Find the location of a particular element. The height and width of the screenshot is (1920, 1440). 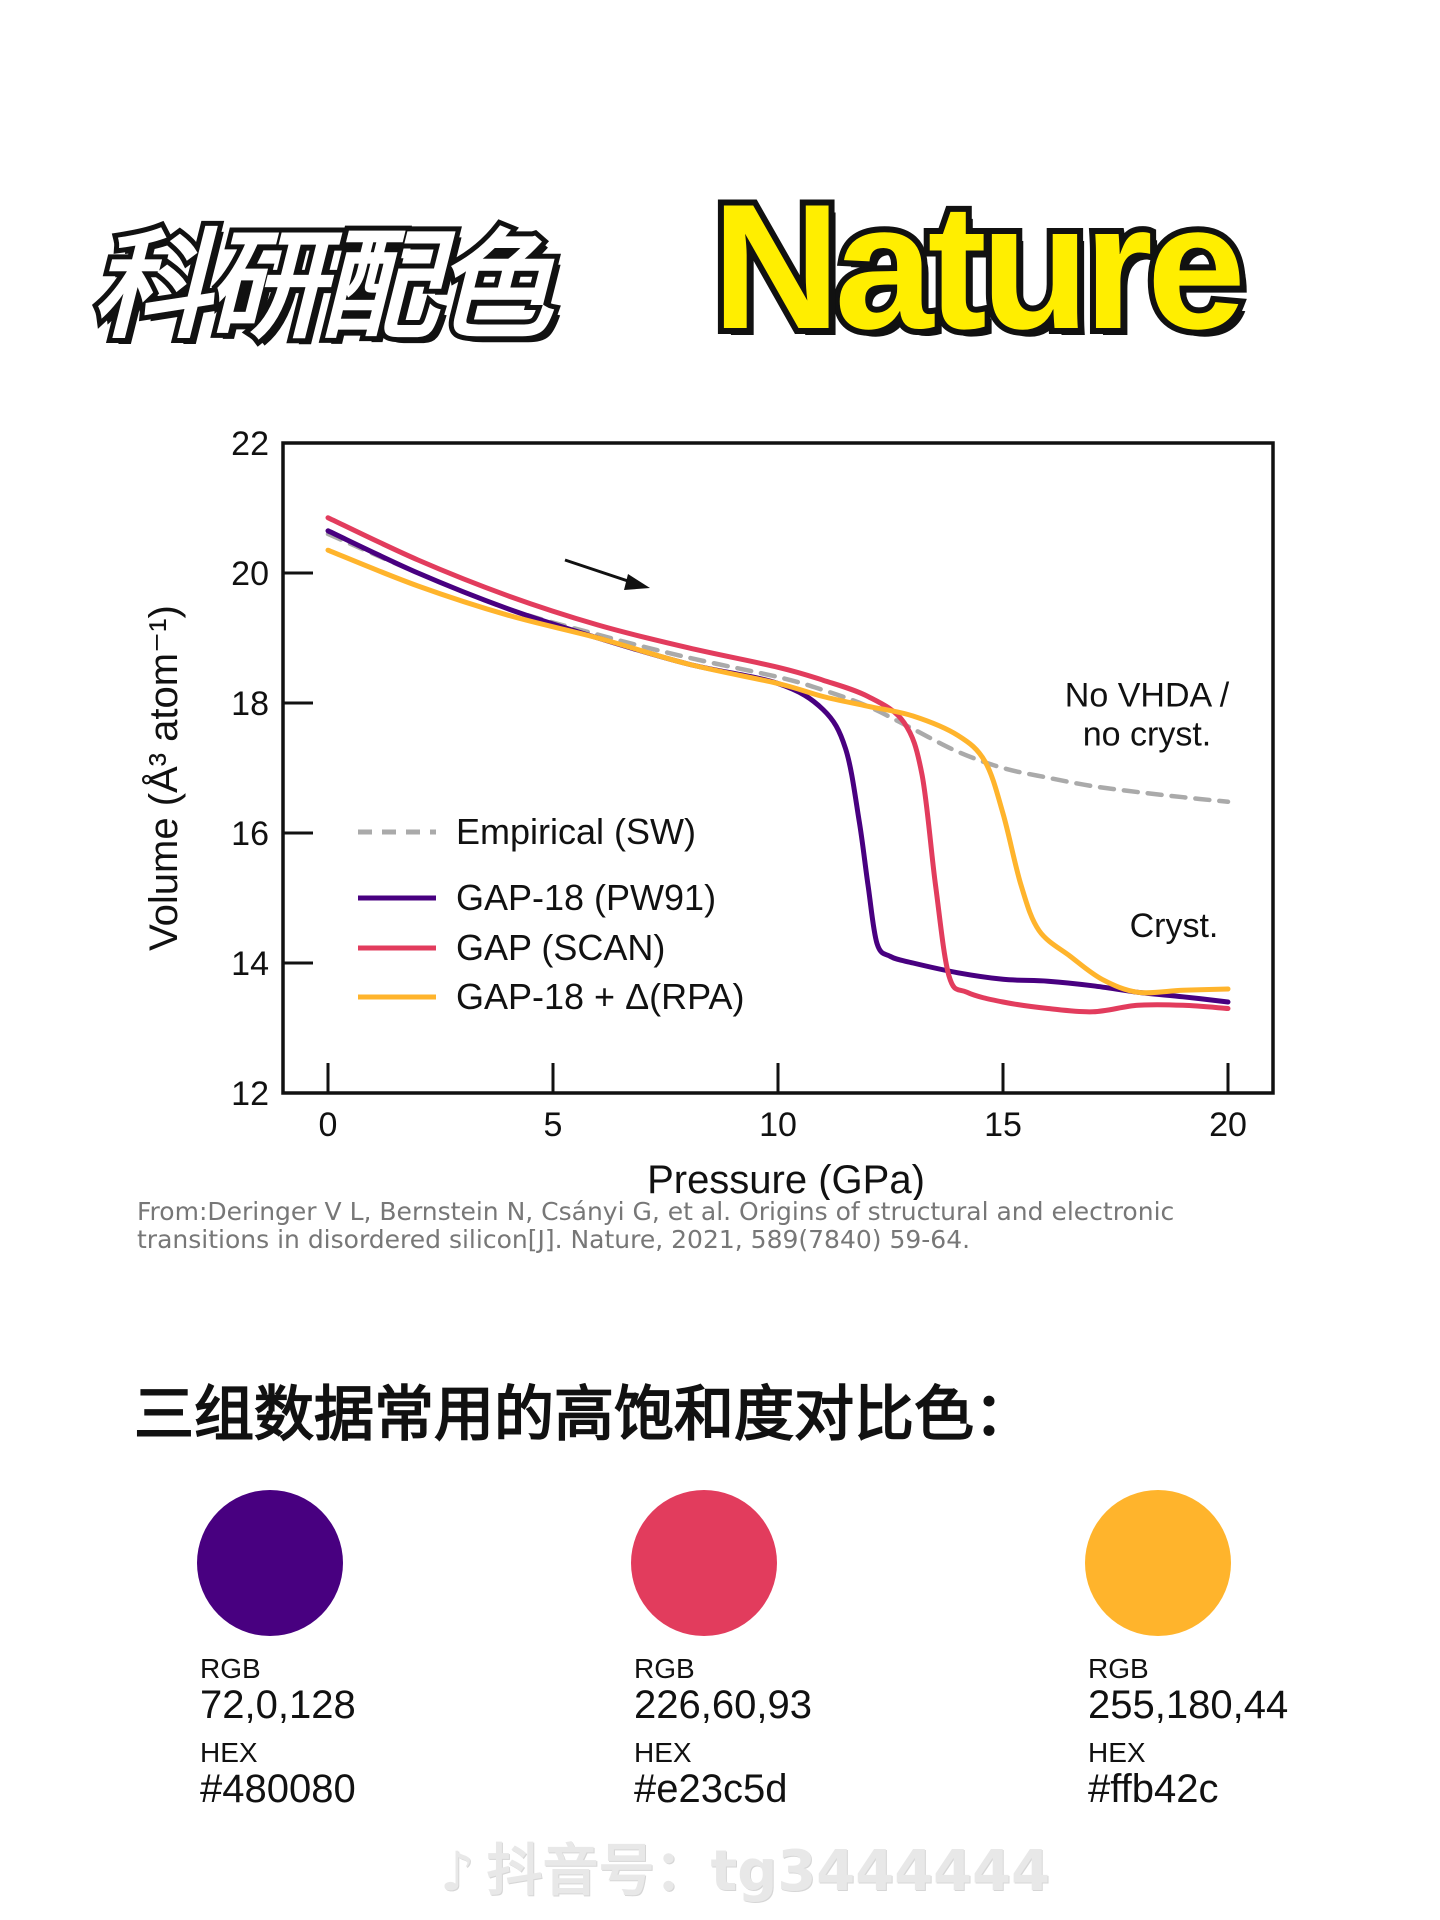

hex-value: #480080 is located at coordinates (278, 1789).